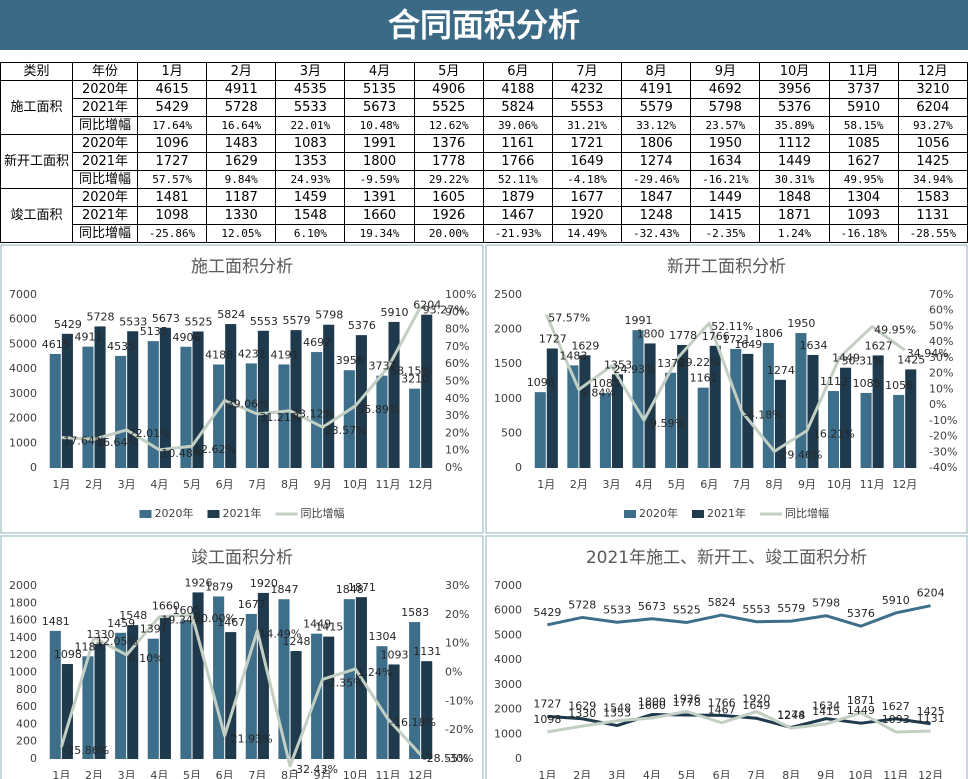  I want to click on bar-label: 1304, so click(382, 636).